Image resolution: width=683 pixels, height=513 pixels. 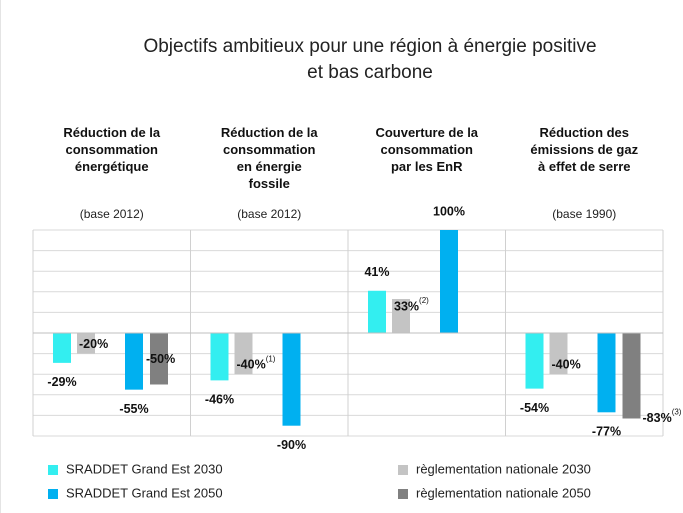 I want to click on legend-label: SRADDET Grand Est 2030, so click(x=144, y=468).